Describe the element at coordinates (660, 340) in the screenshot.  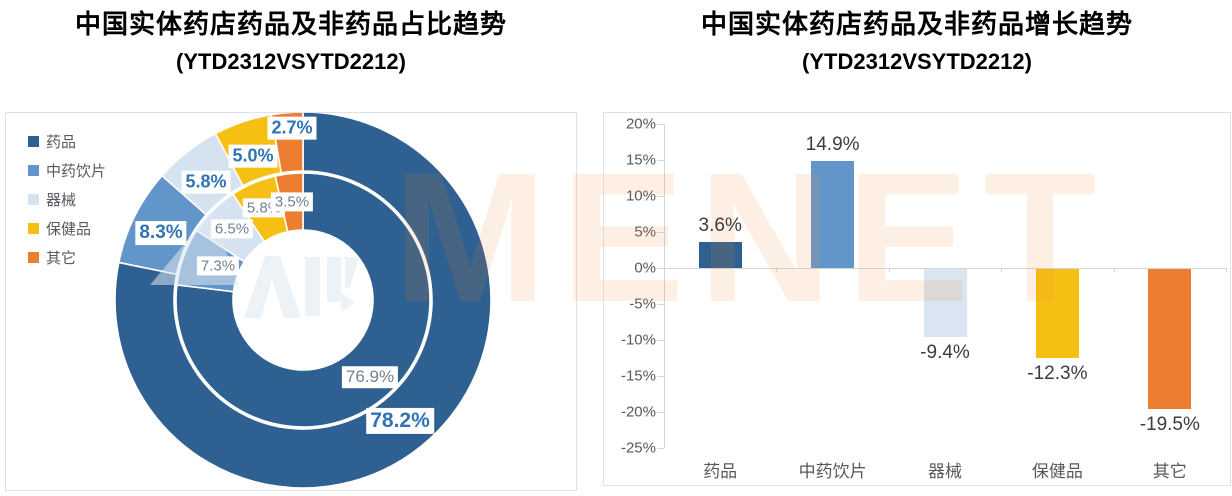
I see `bar-y-tickmark--10%` at that location.